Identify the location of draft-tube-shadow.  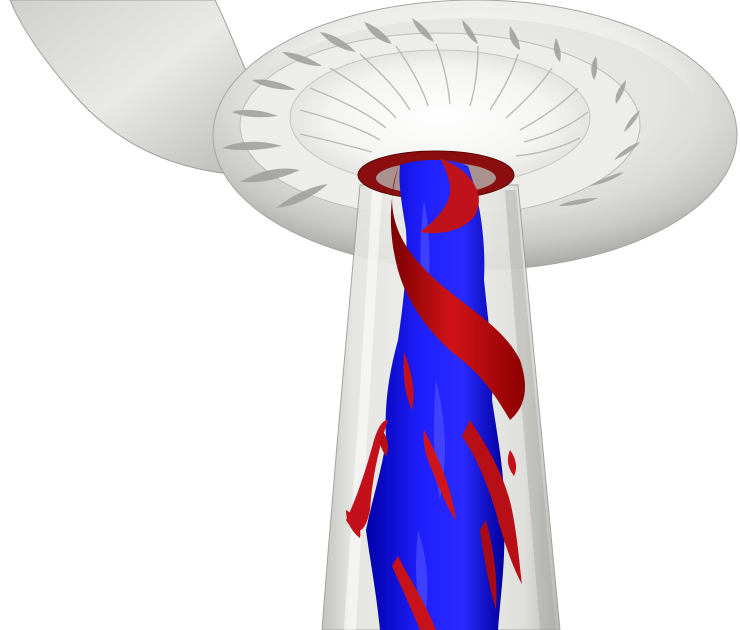
(530, 410).